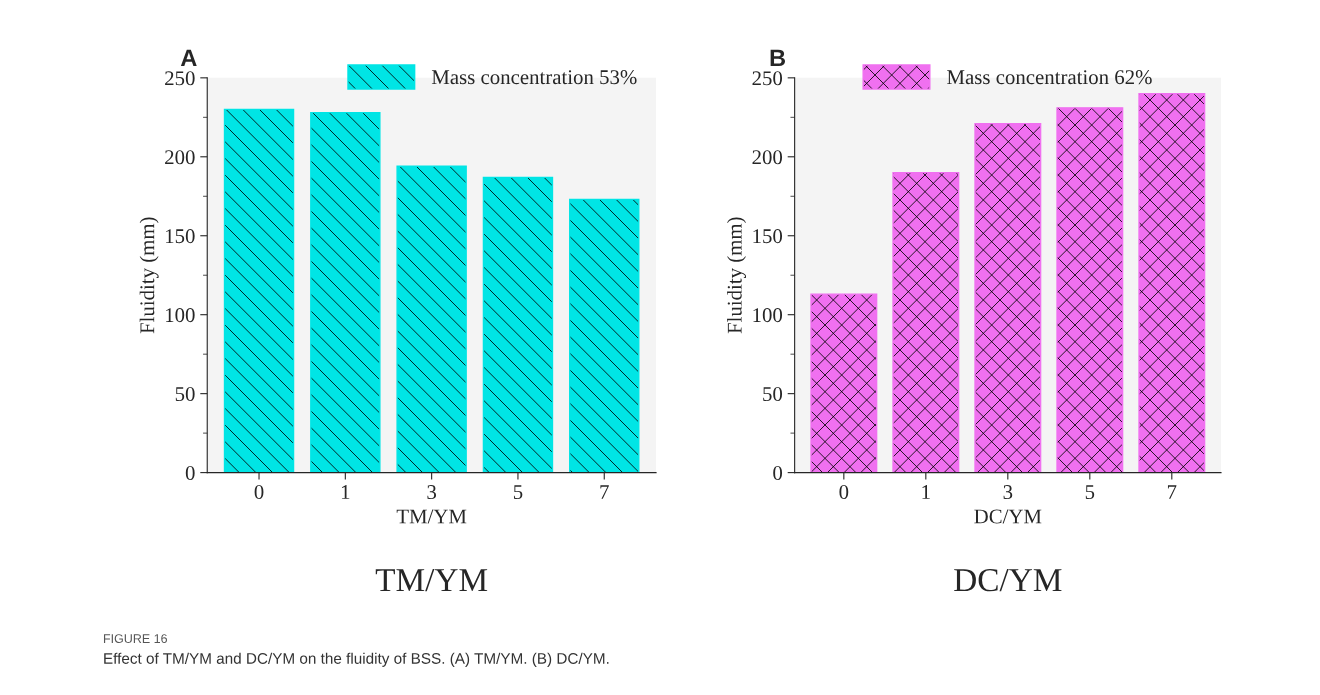 Image resolution: width=1320 pixels, height=695 pixels. Describe the element at coordinates (431, 580) in the screenshot. I see `text: TM/YM` at that location.